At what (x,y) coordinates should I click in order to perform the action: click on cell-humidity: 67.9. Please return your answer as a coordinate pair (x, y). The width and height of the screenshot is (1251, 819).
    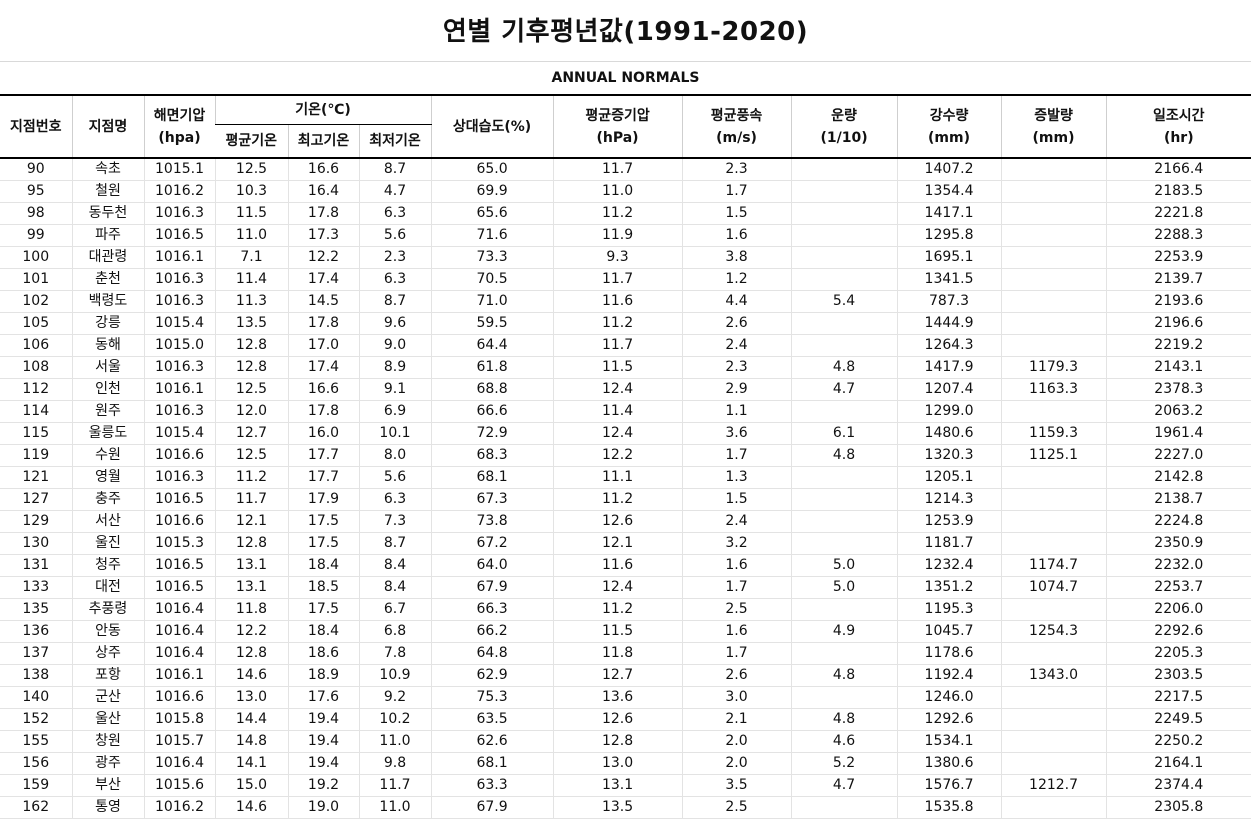
    Looking at the image, I should click on (492, 807).